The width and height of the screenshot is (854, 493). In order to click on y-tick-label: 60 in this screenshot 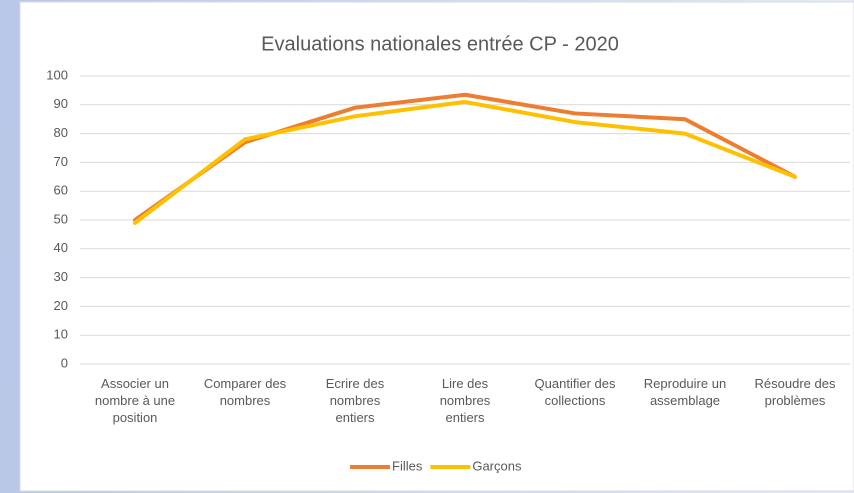, I will do `click(61, 190)`.